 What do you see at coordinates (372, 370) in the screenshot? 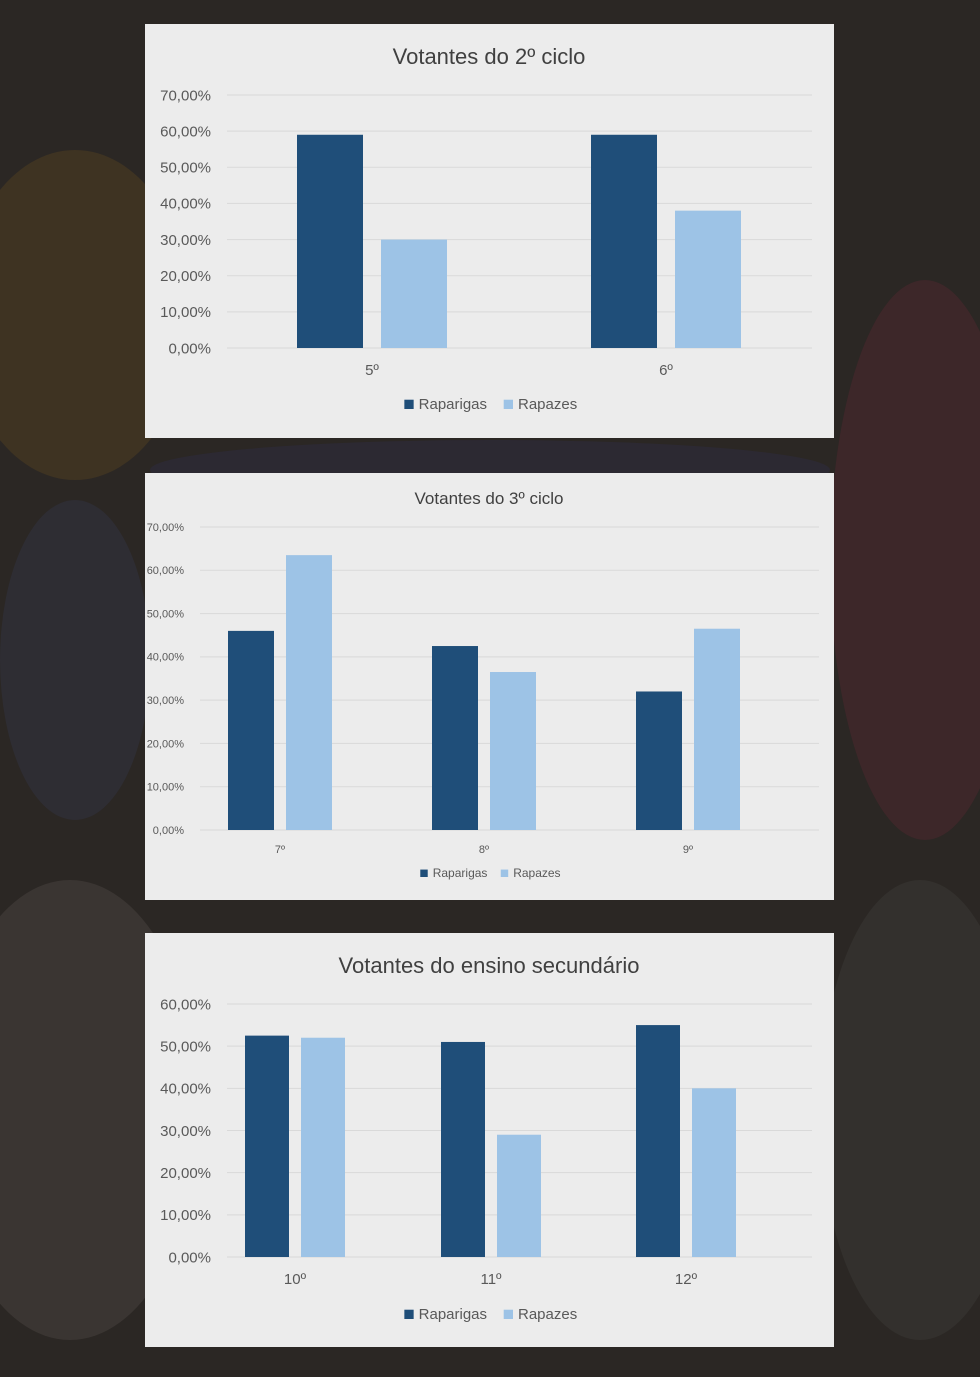
I see `x-tick-label: 5º` at bounding box center [372, 370].